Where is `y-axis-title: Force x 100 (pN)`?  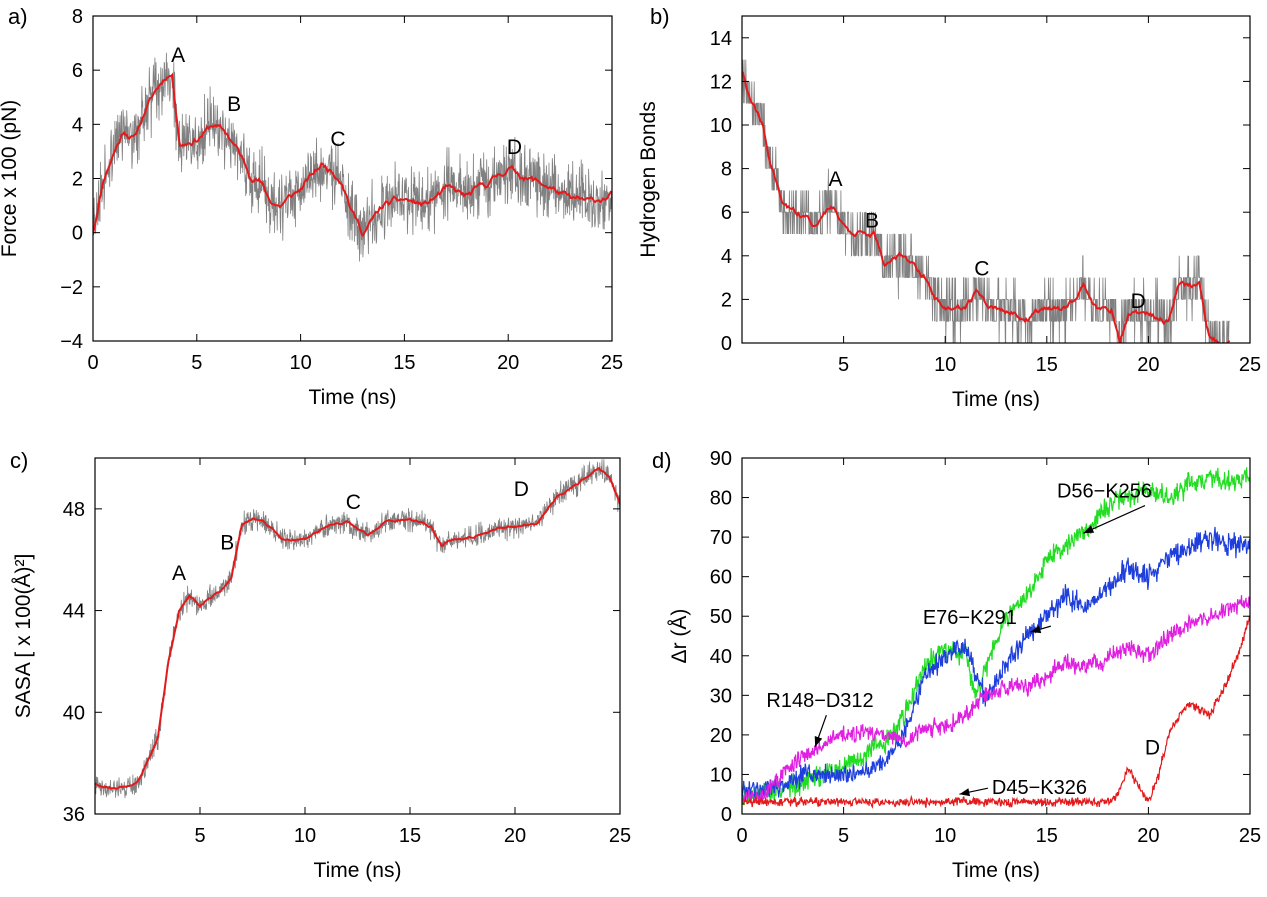 y-axis-title: Force x 100 (pN) is located at coordinates (10, 179).